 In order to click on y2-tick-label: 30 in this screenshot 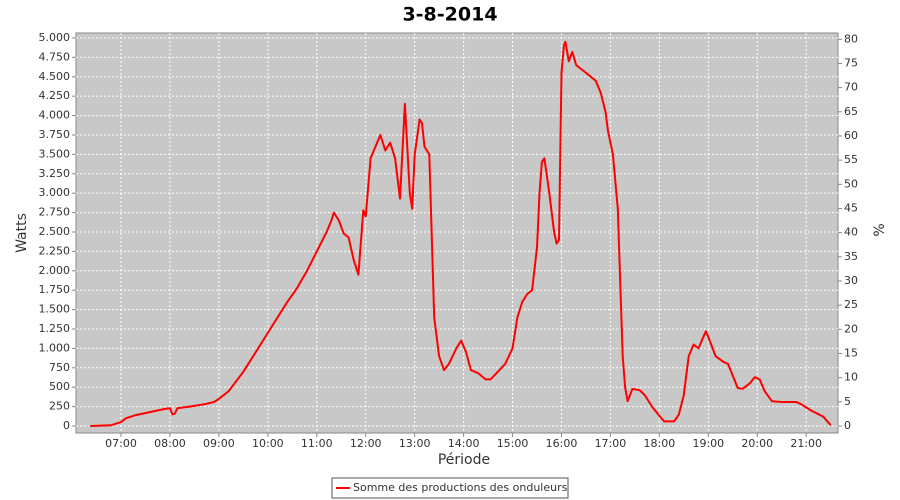, I will do `click(851, 280)`.